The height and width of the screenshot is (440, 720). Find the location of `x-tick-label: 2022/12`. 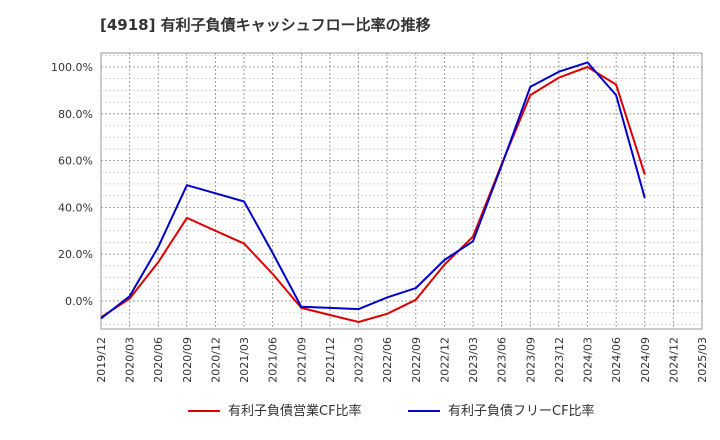

x-tick-label: 2022/12 is located at coordinates (444, 360).